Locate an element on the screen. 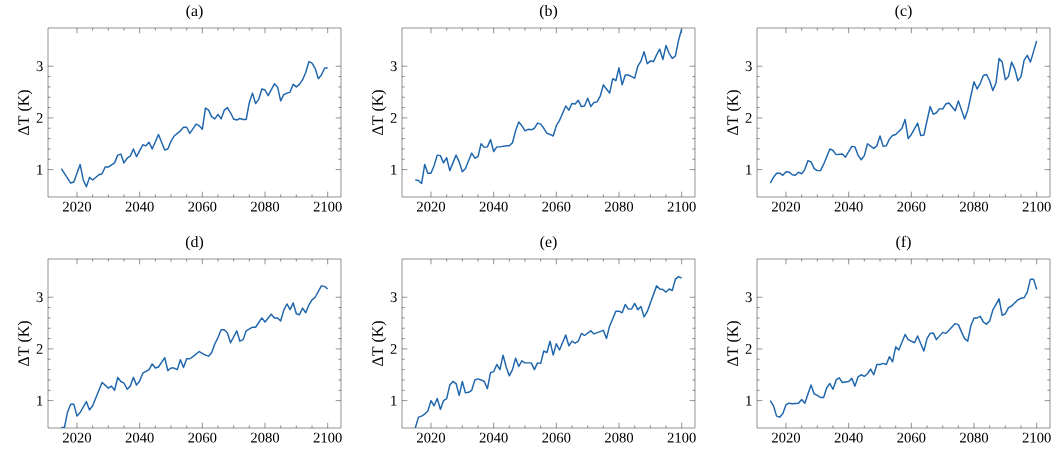 Image resolution: width=1057 pixels, height=453 pixels. chart-title: (c) is located at coordinates (903, 12).